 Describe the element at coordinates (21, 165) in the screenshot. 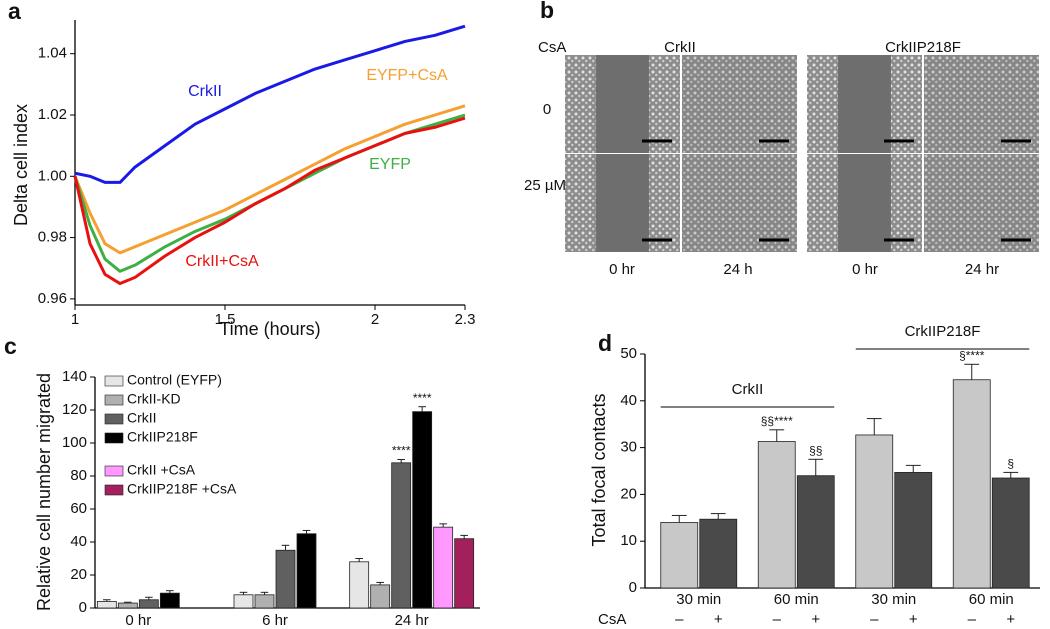

I see `y-axis-label: Delta cell index` at that location.